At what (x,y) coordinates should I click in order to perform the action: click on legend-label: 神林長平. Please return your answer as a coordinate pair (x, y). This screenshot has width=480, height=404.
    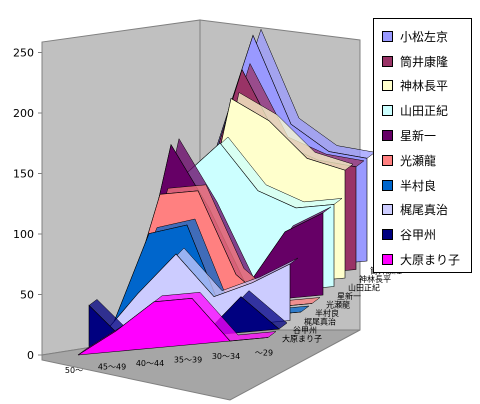
    Looking at the image, I should click on (424, 86).